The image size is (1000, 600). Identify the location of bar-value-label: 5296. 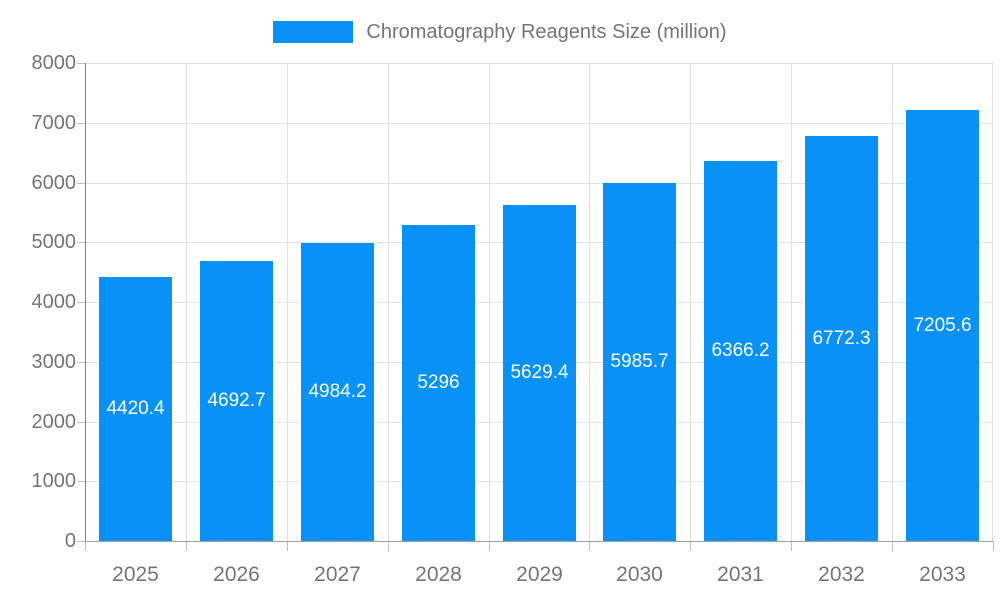
(438, 382).